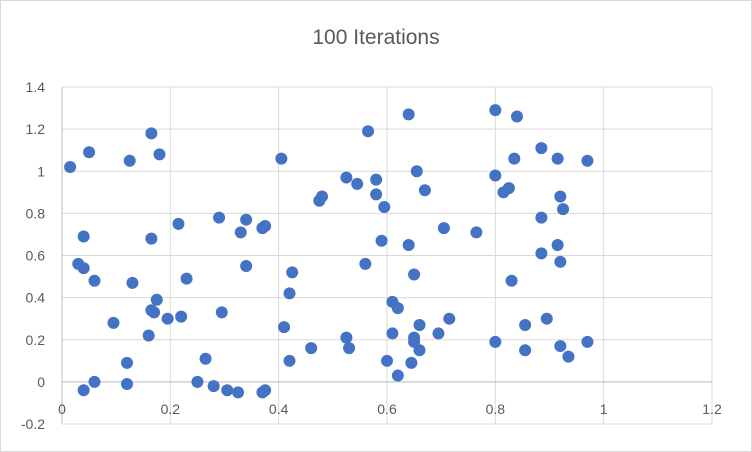 The width and height of the screenshot is (752, 452). What do you see at coordinates (376, 37) in the screenshot?
I see `chart-title: 100 Iterations` at bounding box center [376, 37].